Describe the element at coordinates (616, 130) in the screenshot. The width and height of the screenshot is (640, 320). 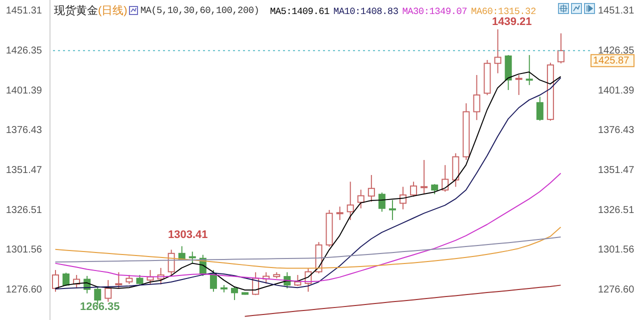
I see `y2-tick-label: 1376.43` at that location.